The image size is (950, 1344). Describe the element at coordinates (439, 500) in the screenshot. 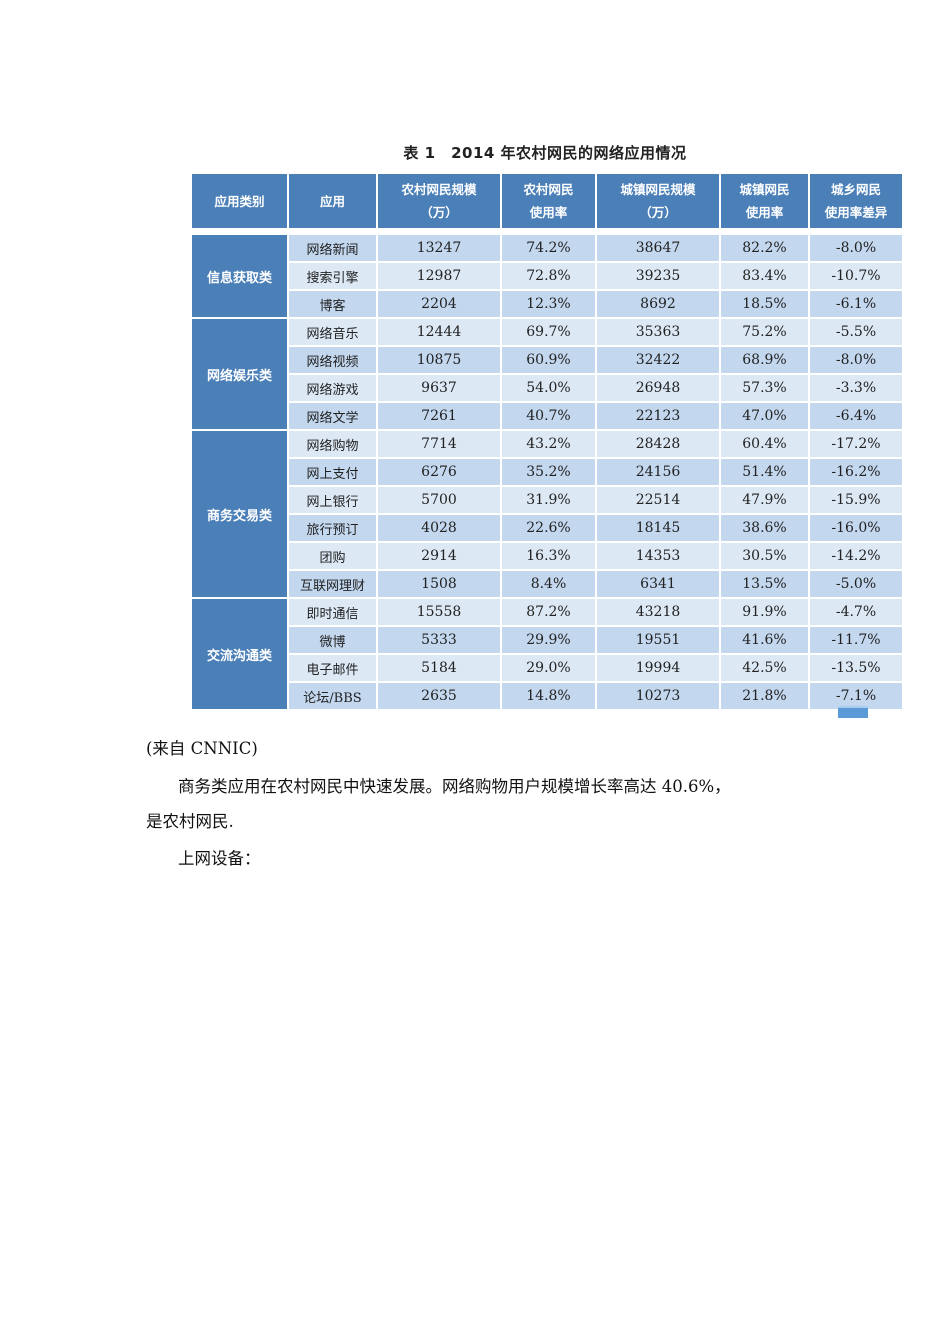

I see `rural-scale-cell: 5700` at that location.